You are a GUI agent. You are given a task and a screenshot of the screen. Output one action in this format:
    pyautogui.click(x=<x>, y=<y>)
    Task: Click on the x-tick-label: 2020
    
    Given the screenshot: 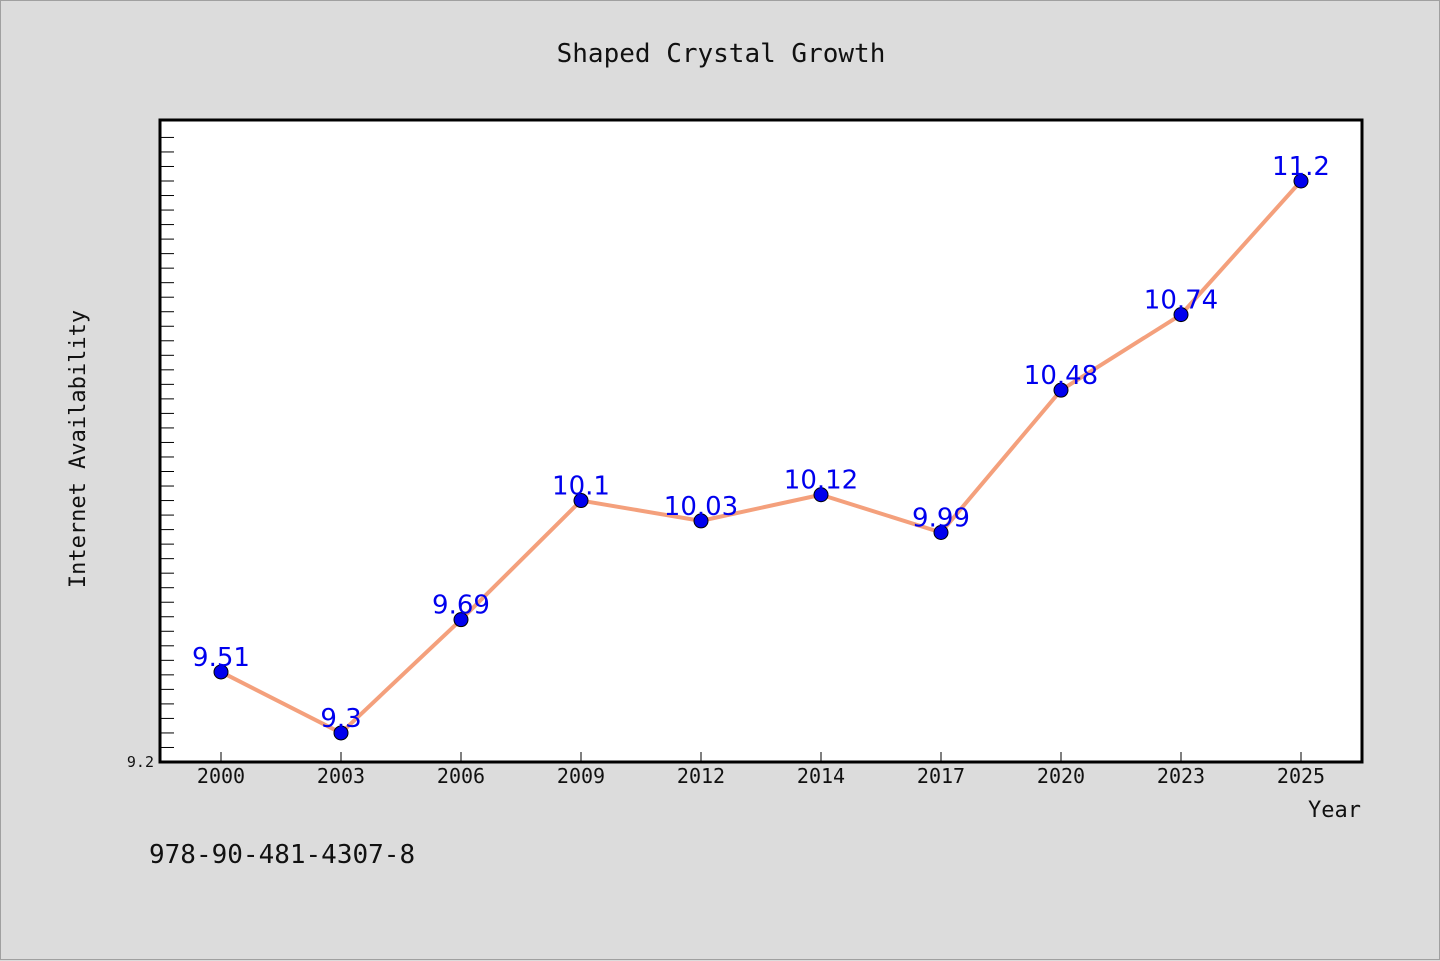 What is the action you would take?
    pyautogui.click(x=1061, y=776)
    